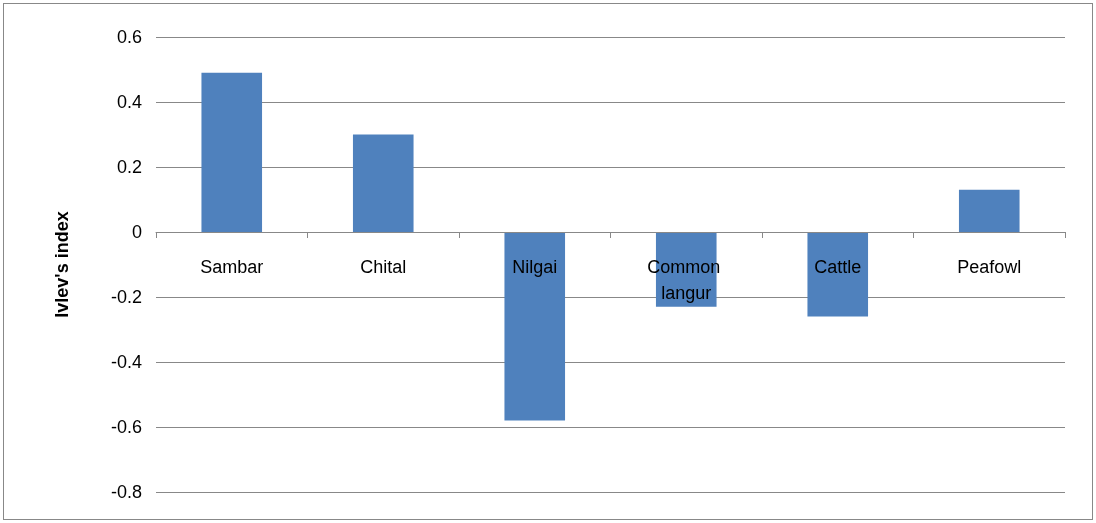  What do you see at coordinates (129, 102) in the screenshot?
I see `y-tick-label: 0.4` at bounding box center [129, 102].